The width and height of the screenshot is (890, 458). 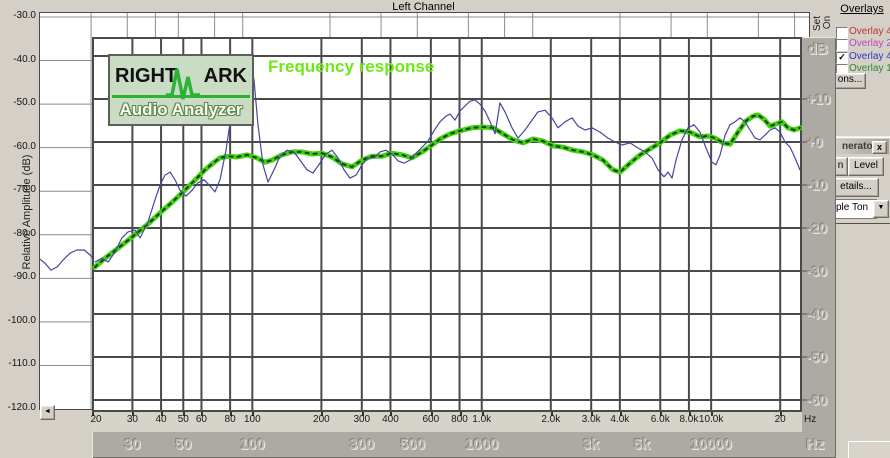 What do you see at coordinates (447, 422) in the screenshot?
I see `fr-x-label-strip` at bounding box center [447, 422].